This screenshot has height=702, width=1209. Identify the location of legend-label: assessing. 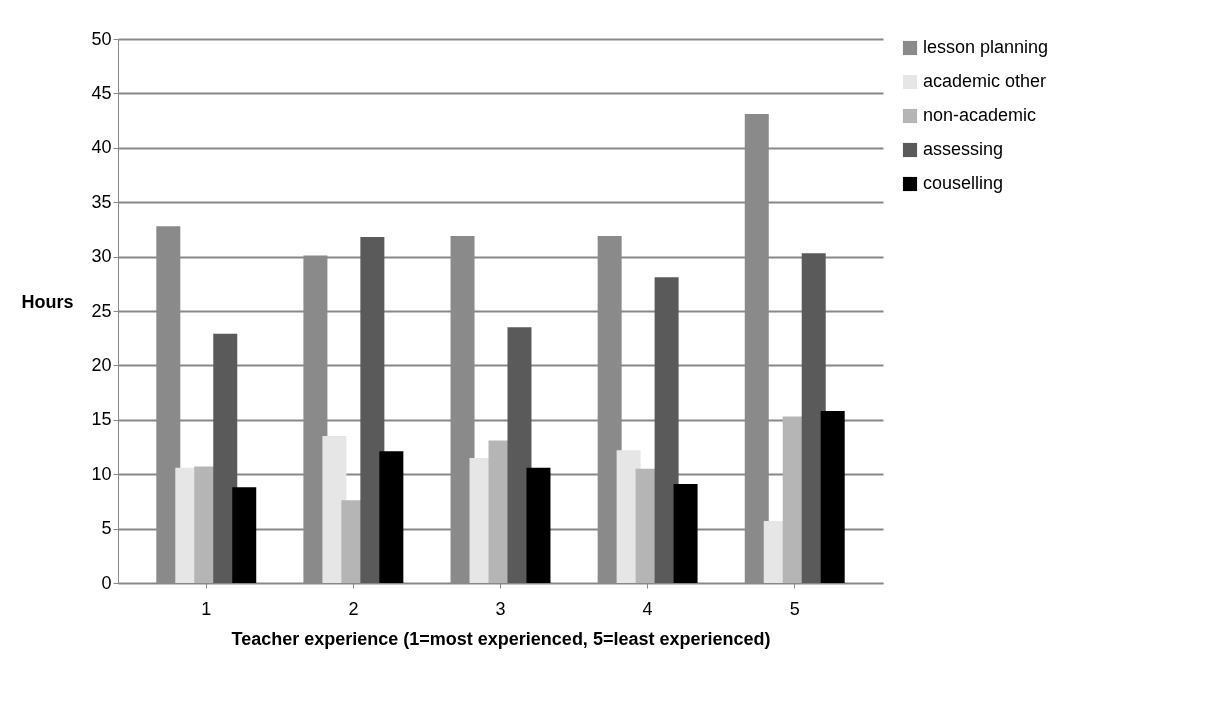
(963, 149).